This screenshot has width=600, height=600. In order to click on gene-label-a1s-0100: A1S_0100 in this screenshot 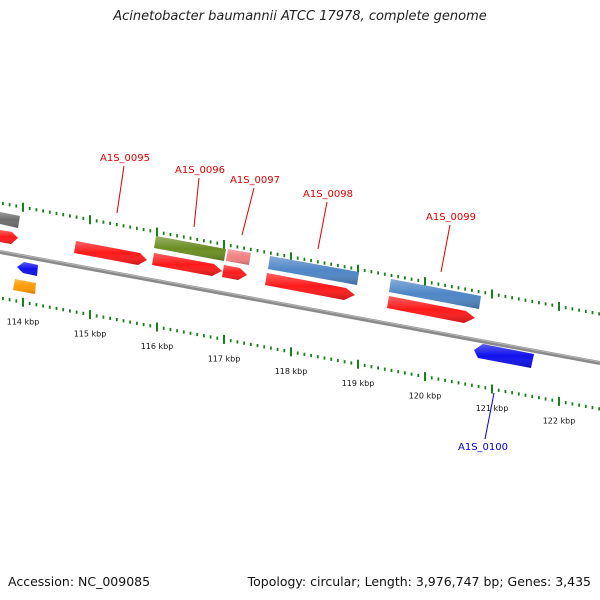, I will do `click(483, 447)`.